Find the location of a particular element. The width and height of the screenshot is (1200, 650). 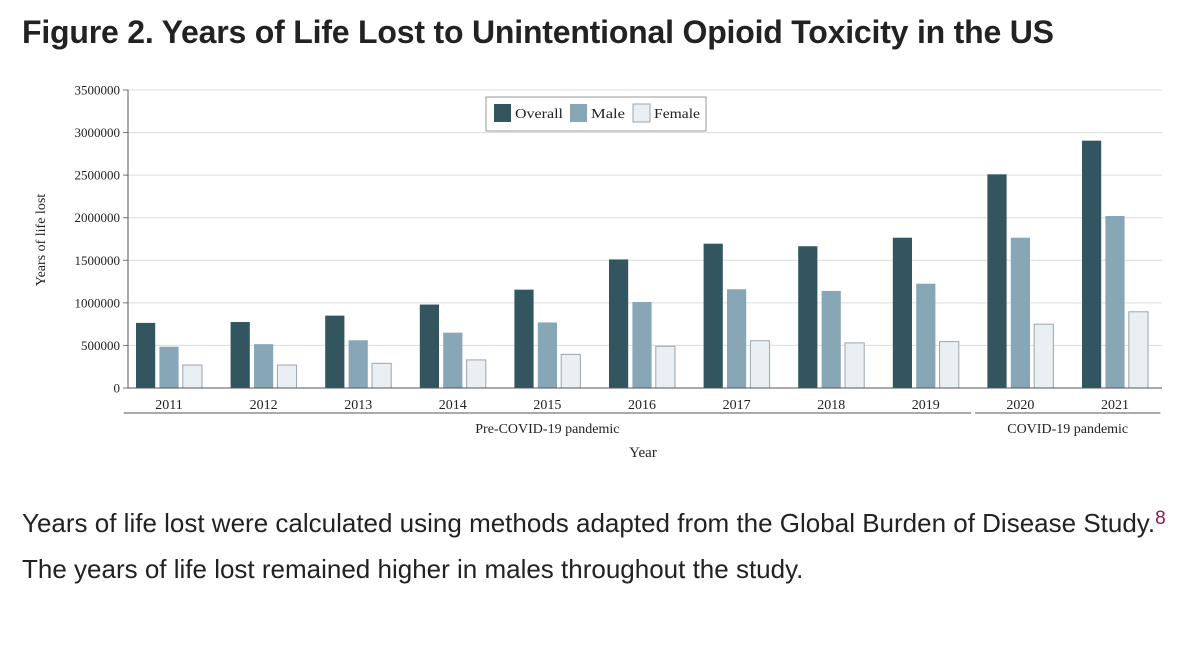

x-tick-label: 2018 is located at coordinates (831, 405).